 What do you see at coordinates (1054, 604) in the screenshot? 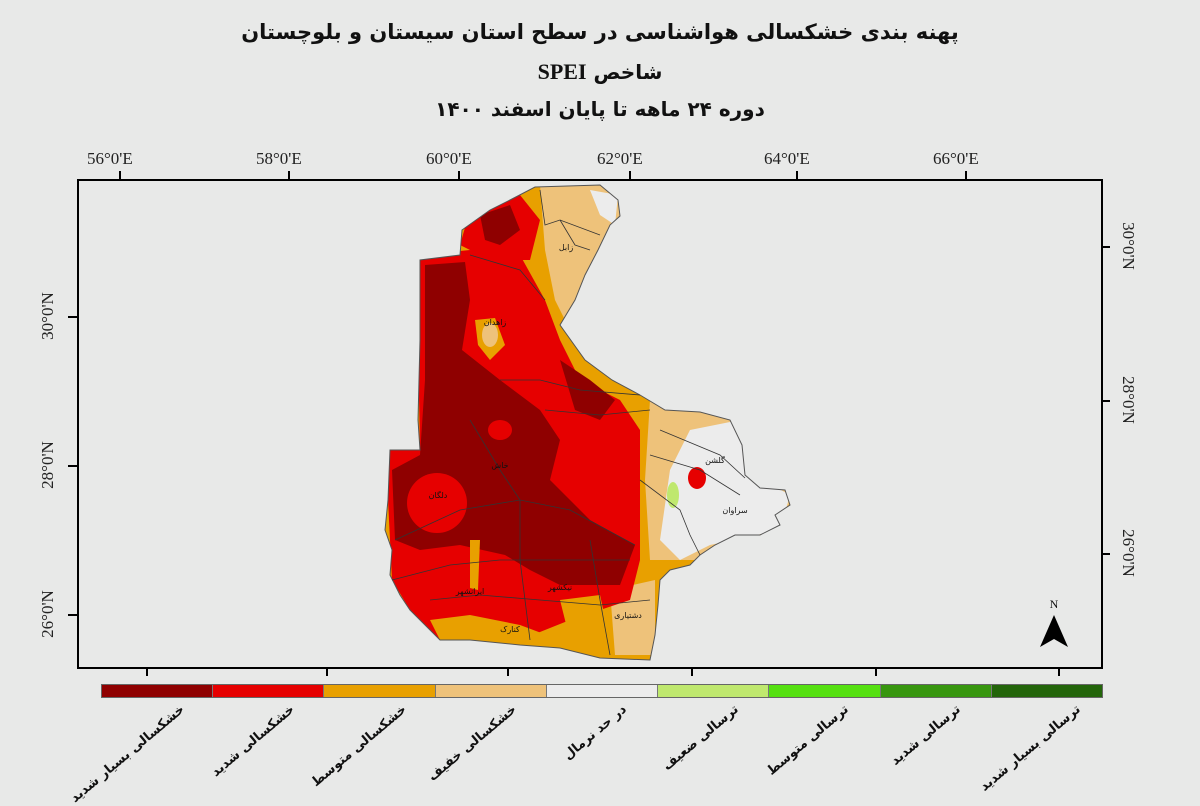
I see `north-label: N` at bounding box center [1054, 604].